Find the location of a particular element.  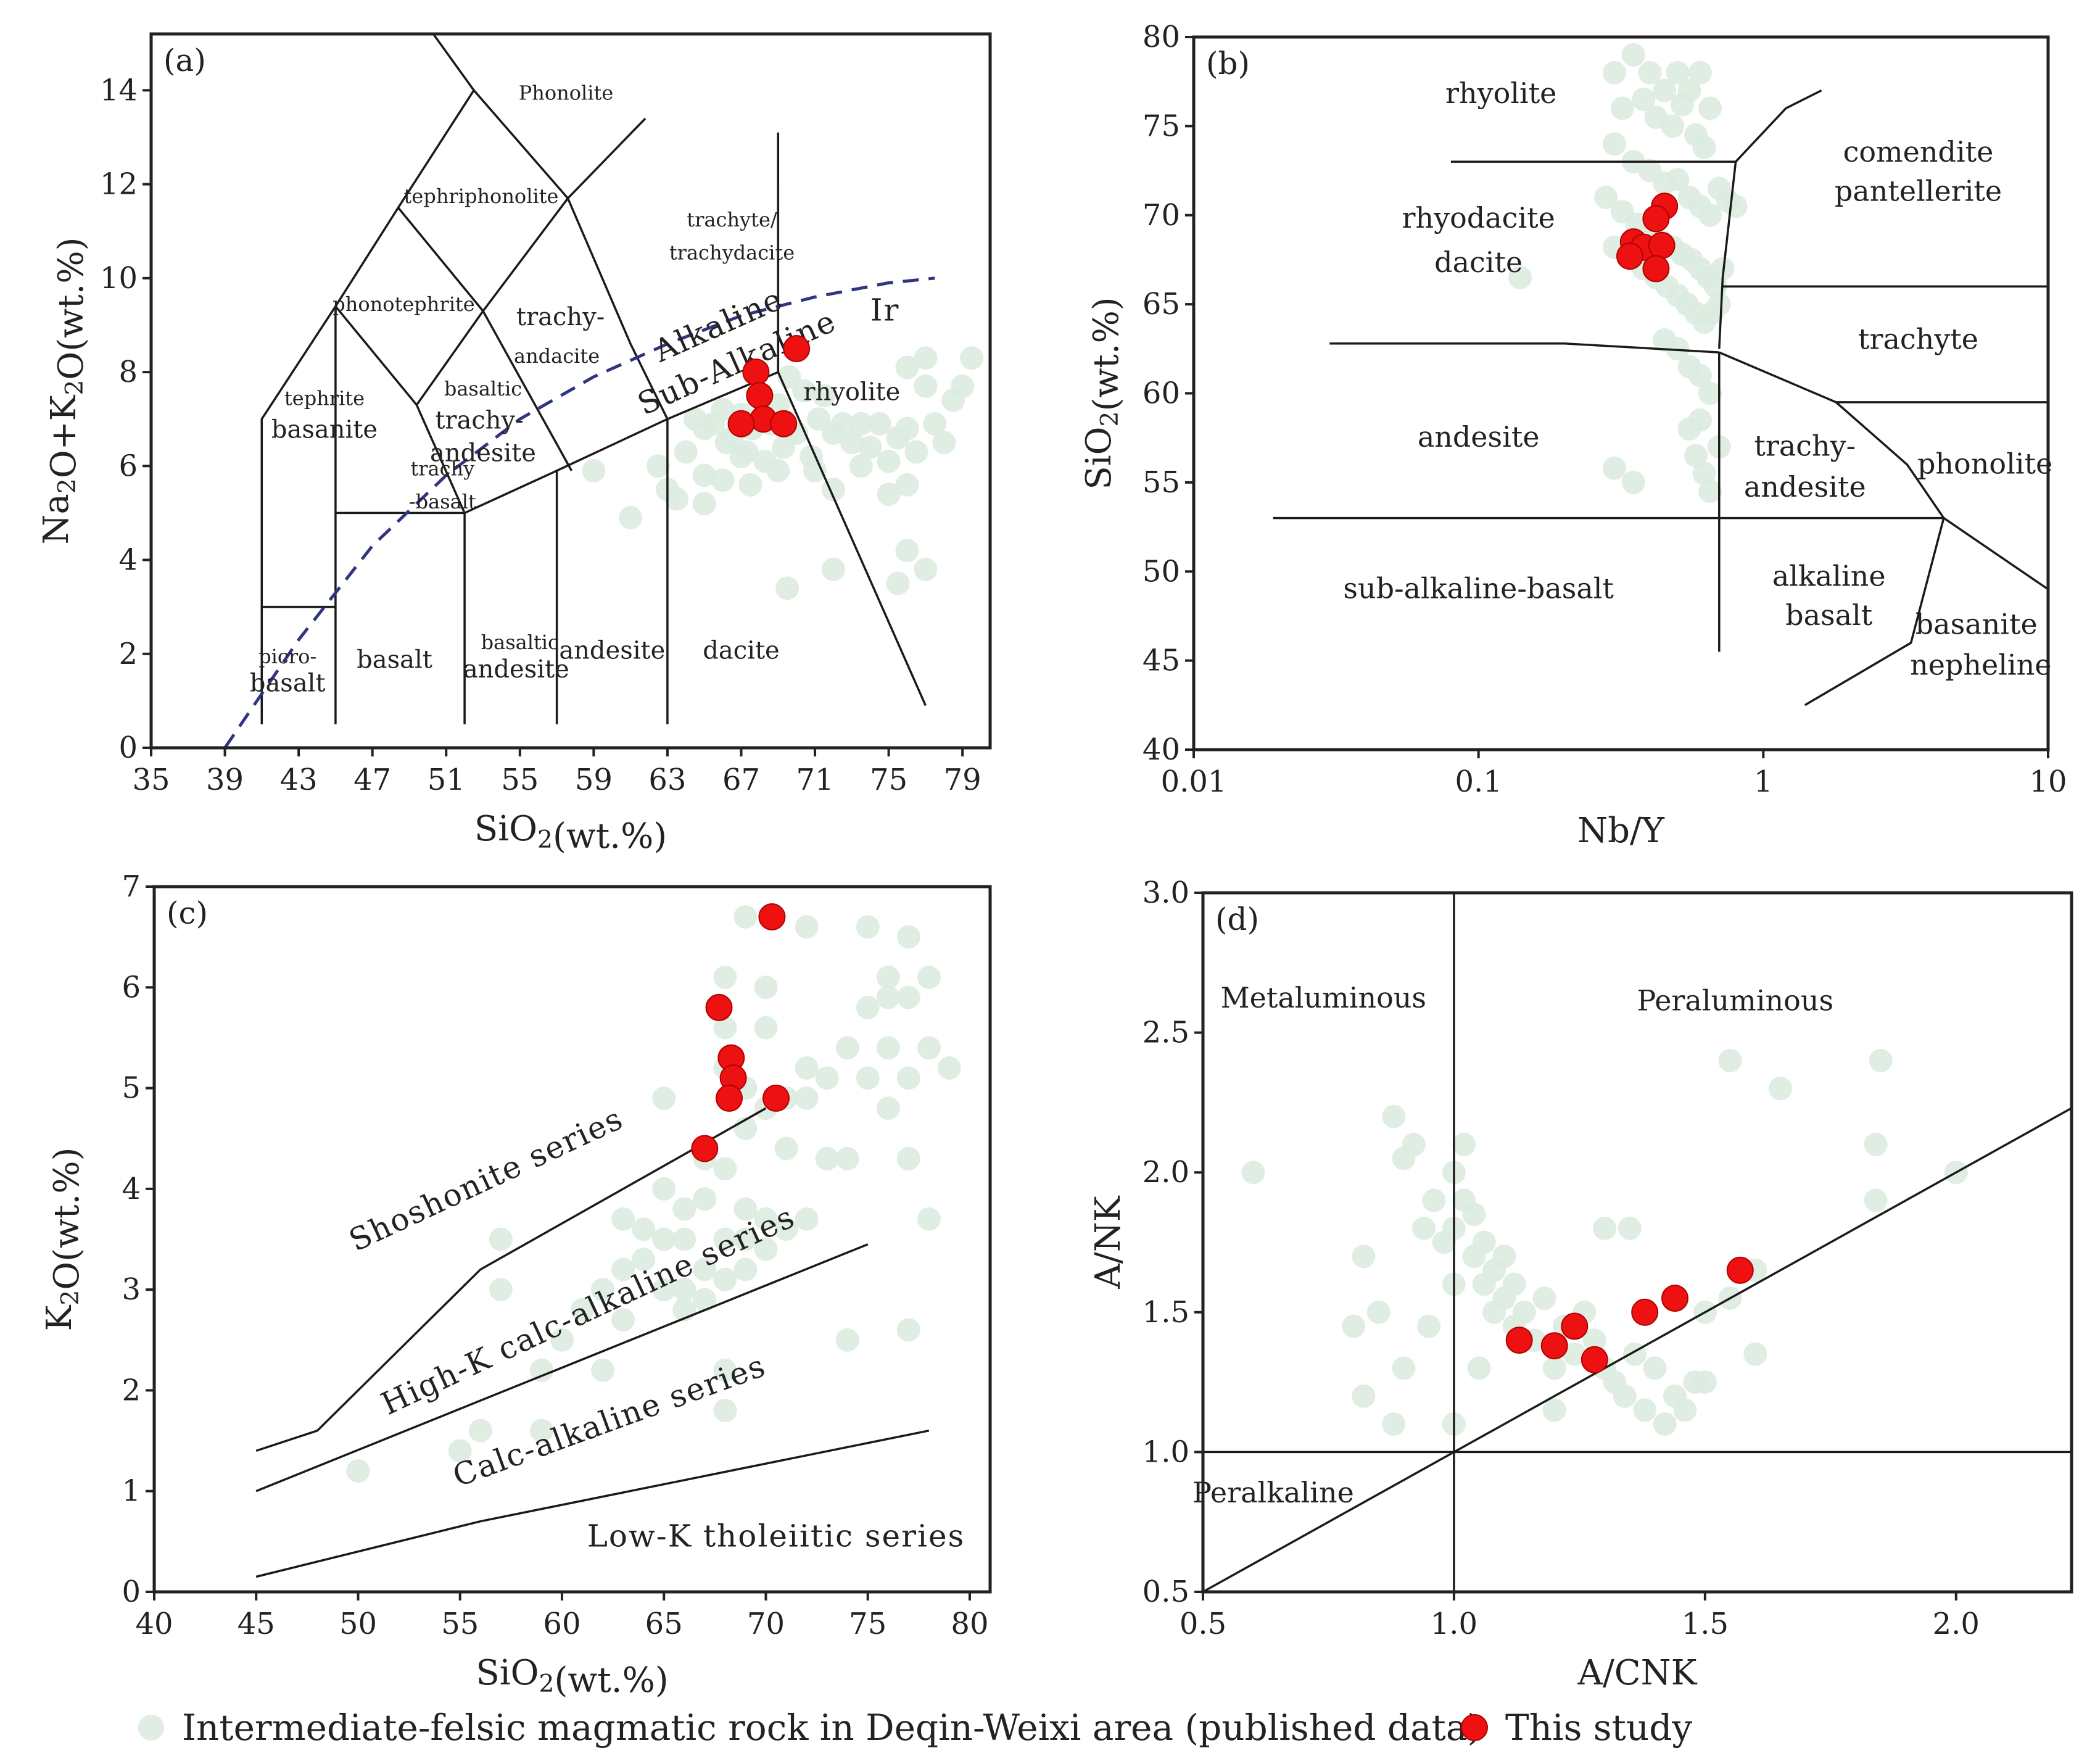

series-label: Low-K tholeiitic series is located at coordinates (776, 1536).